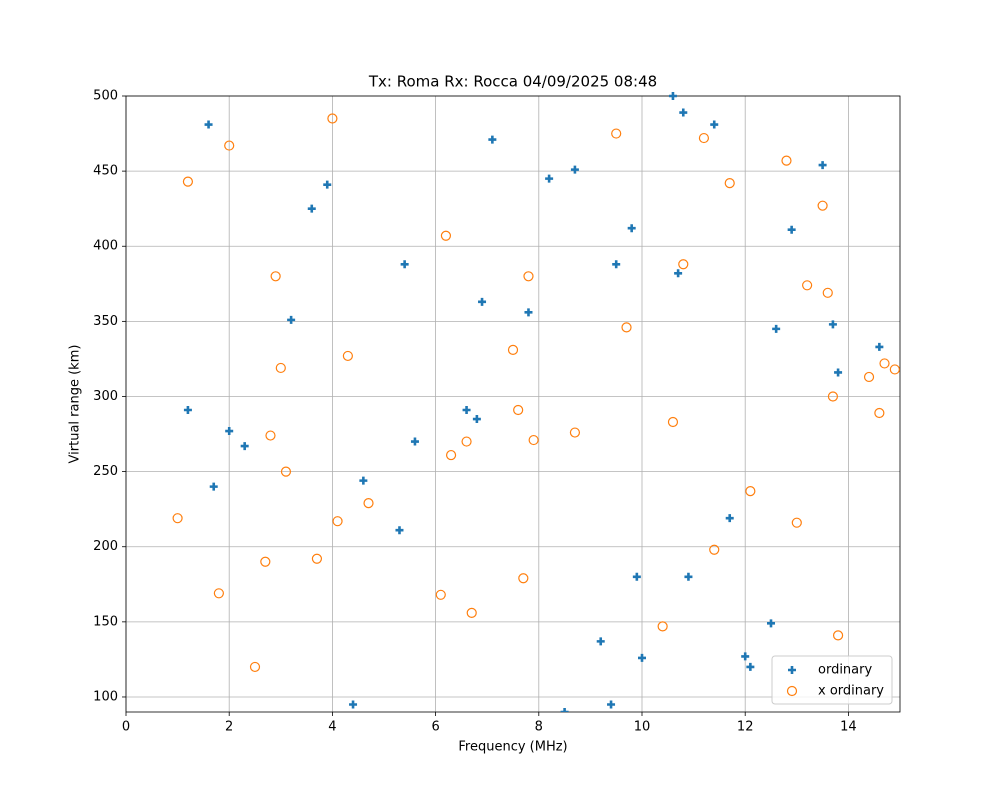 The width and height of the screenshot is (1000, 800). What do you see at coordinates (435, 727) in the screenshot?
I see `x-tick-label: 6` at bounding box center [435, 727].